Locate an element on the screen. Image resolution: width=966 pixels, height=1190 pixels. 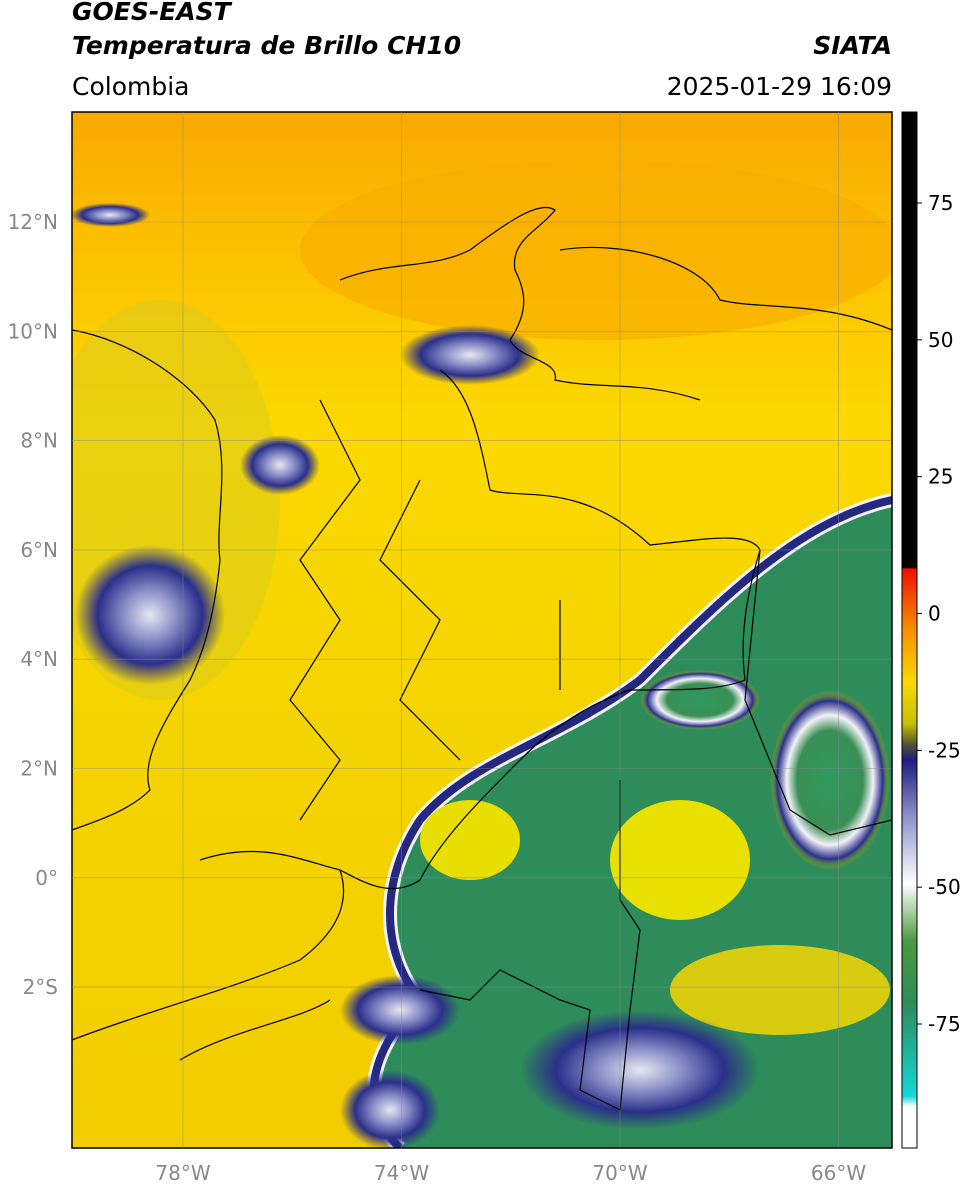
lat-tick-label: 2°N is located at coordinates (39, 769).